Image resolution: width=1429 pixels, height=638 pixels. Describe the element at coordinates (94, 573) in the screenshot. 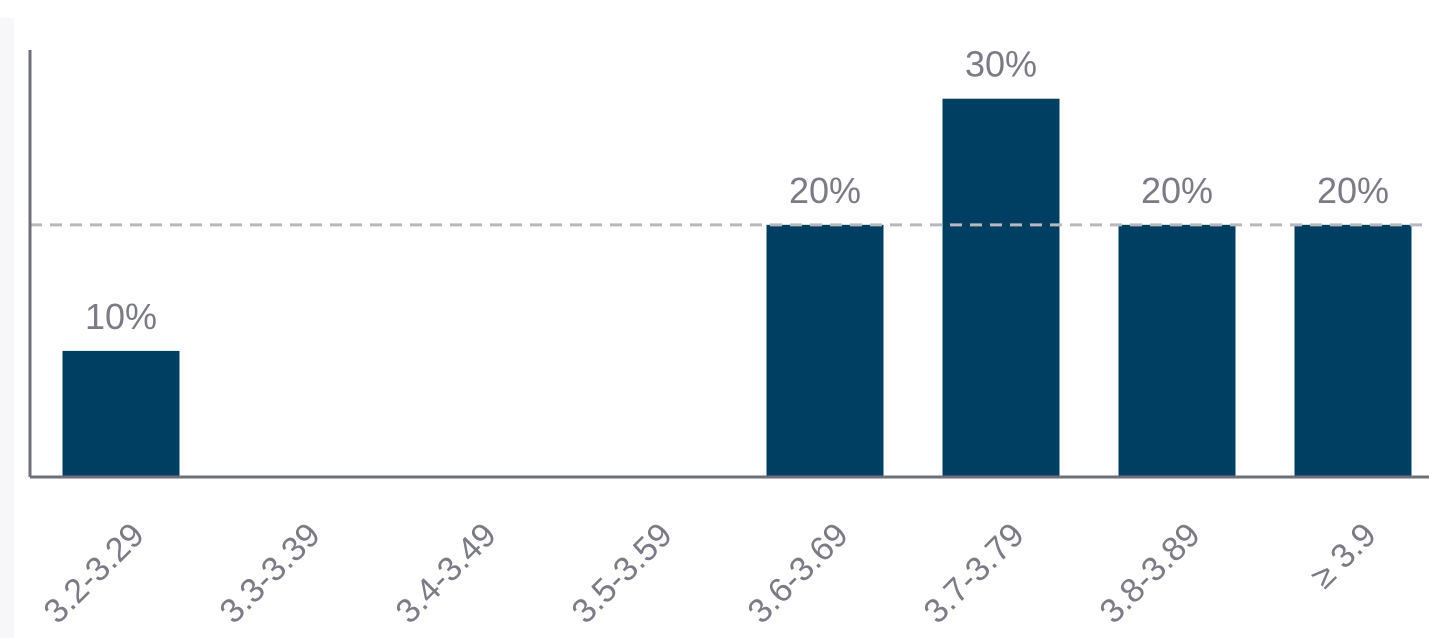

I see `x-tick-label-0: 3.2-3.29` at that location.